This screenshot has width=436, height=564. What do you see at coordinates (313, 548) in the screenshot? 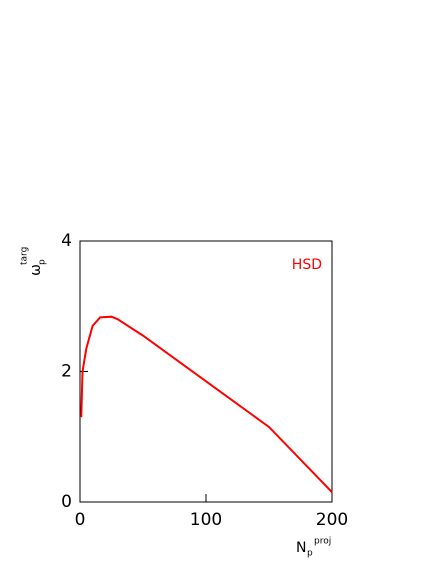
I see `x-axis-label: N p proj` at bounding box center [313, 548].